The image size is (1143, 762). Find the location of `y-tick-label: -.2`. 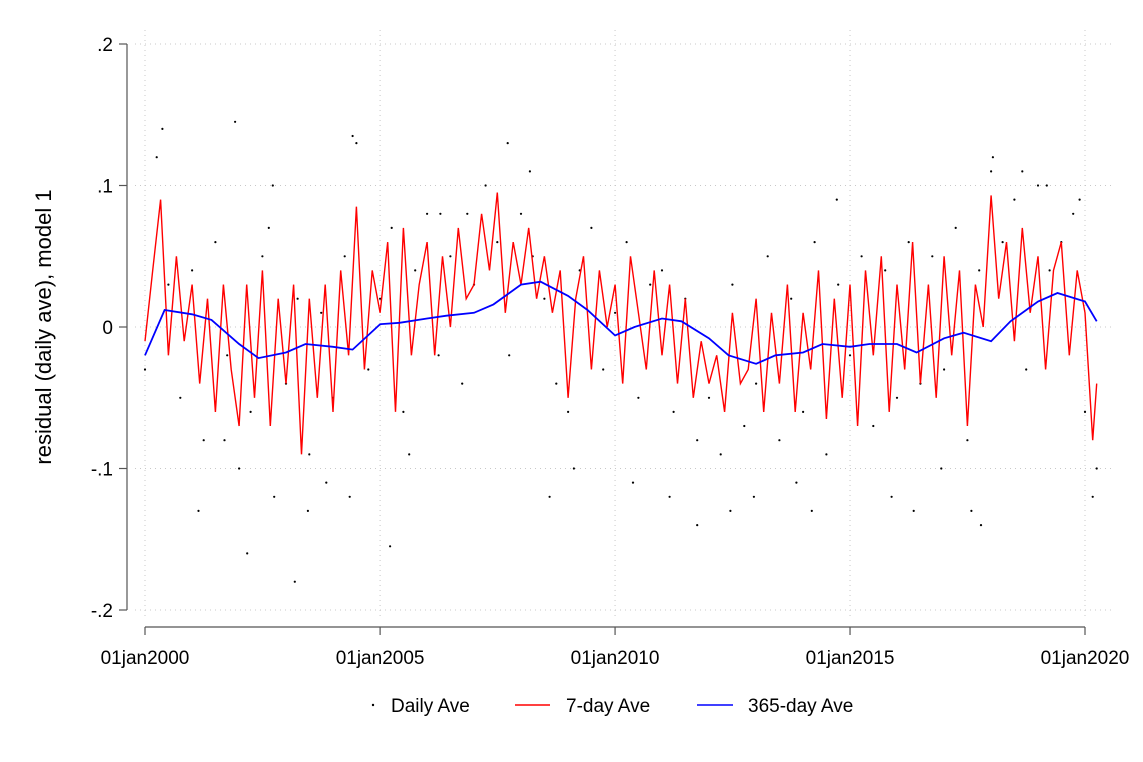

y-tick-label: -.2 is located at coordinates (102, 611).